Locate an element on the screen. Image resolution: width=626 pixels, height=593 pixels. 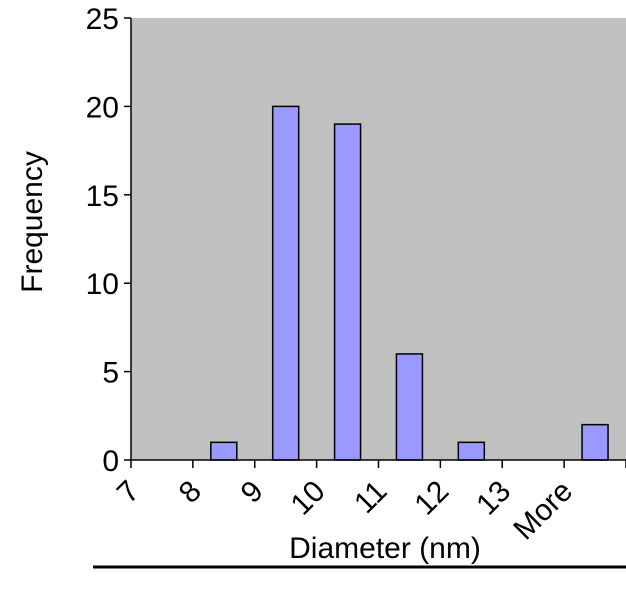
y-tick-label: 5 is located at coordinates (110, 373).